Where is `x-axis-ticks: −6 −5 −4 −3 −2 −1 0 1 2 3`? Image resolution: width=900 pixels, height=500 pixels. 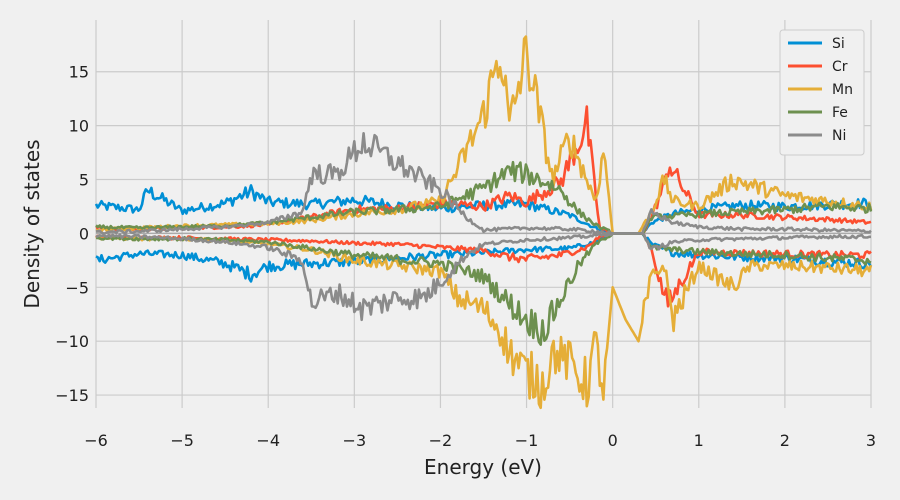
x-axis-ticks: −6 −5 −4 −3 −2 −1 0 1 2 3 is located at coordinates (480, 440).